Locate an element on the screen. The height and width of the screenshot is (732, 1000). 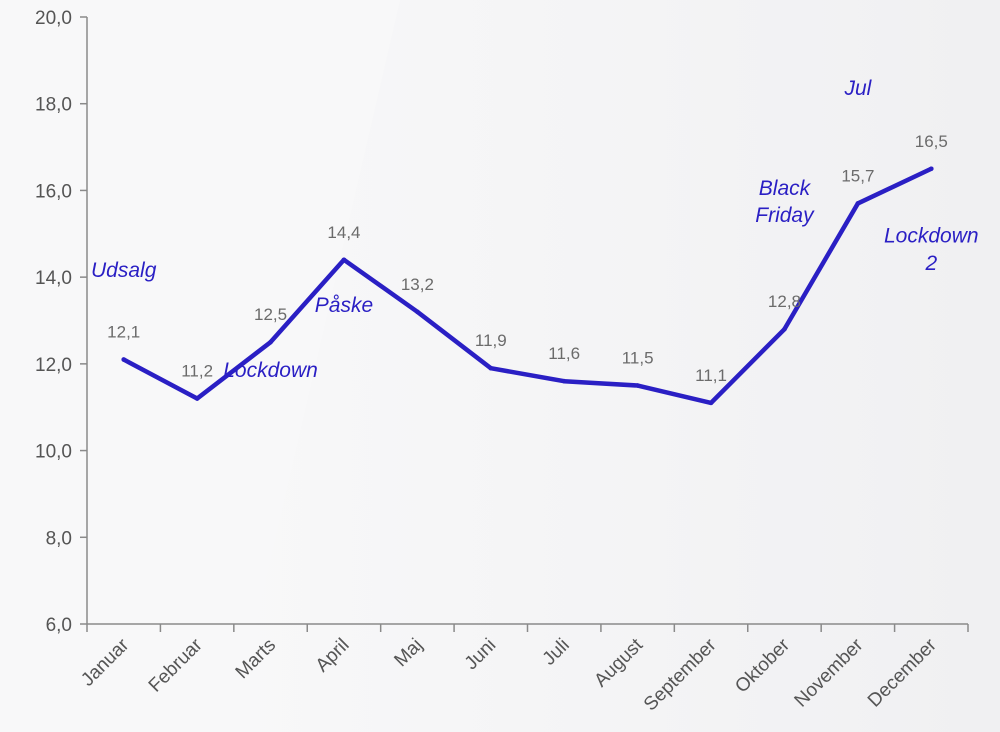
data-label: 12,8 is located at coordinates (784, 301).